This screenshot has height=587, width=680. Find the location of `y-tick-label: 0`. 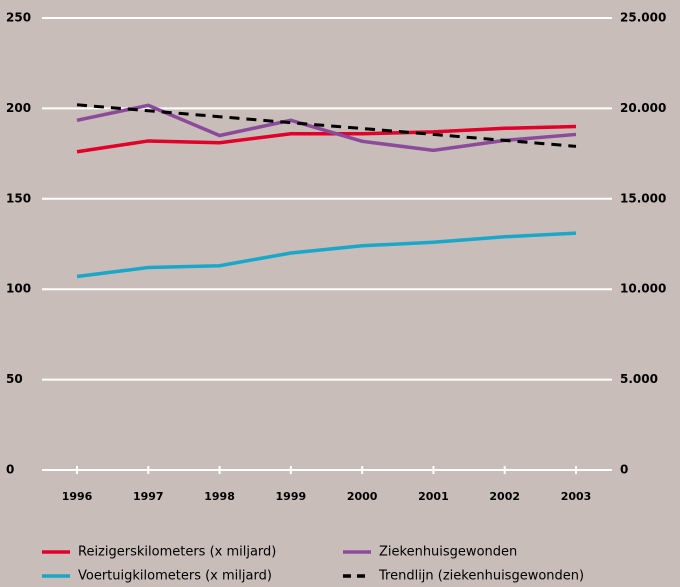

y-tick-label: 0 is located at coordinates (10, 470).